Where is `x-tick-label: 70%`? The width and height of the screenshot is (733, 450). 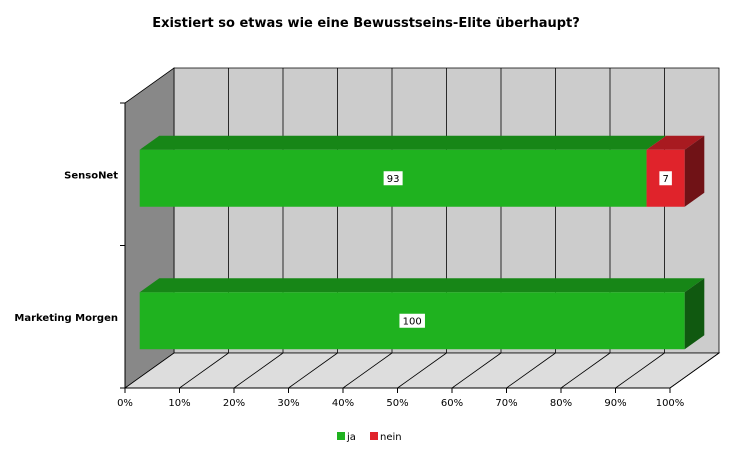
x-tick-label: 70% is located at coordinates (506, 403).